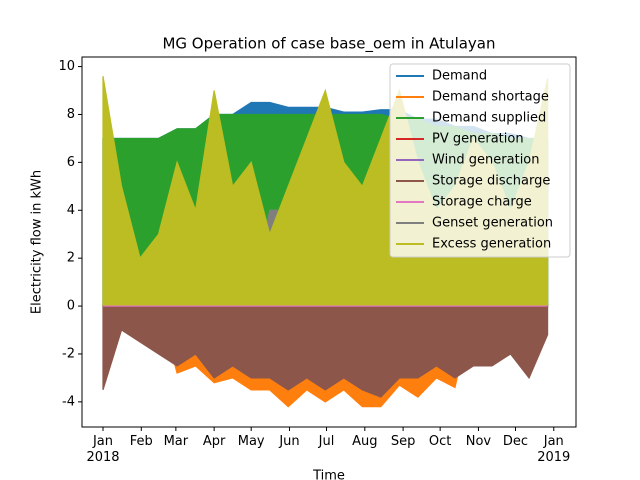 Image resolution: width=640 pixels, height=480 pixels. Describe the element at coordinates (289, 441) in the screenshot. I see `x-tick-label: Jun` at that location.